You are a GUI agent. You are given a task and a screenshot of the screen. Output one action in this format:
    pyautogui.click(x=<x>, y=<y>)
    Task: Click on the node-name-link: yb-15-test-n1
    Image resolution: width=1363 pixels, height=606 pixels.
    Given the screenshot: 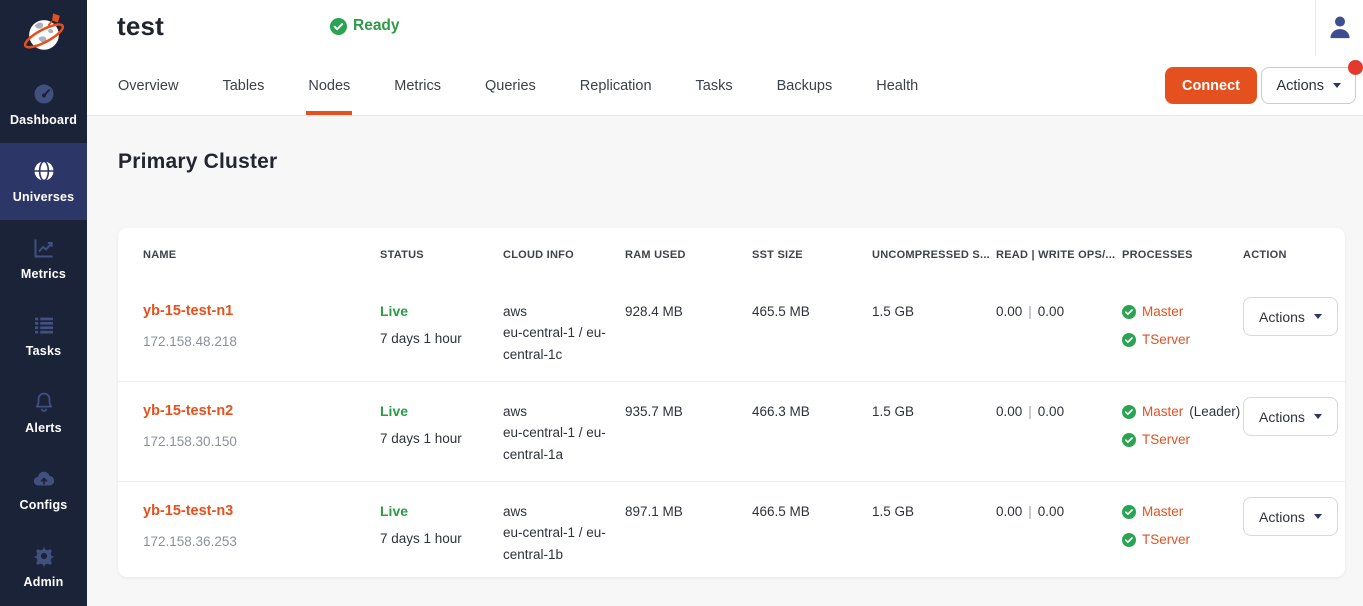 What is the action you would take?
    pyautogui.click(x=188, y=311)
    